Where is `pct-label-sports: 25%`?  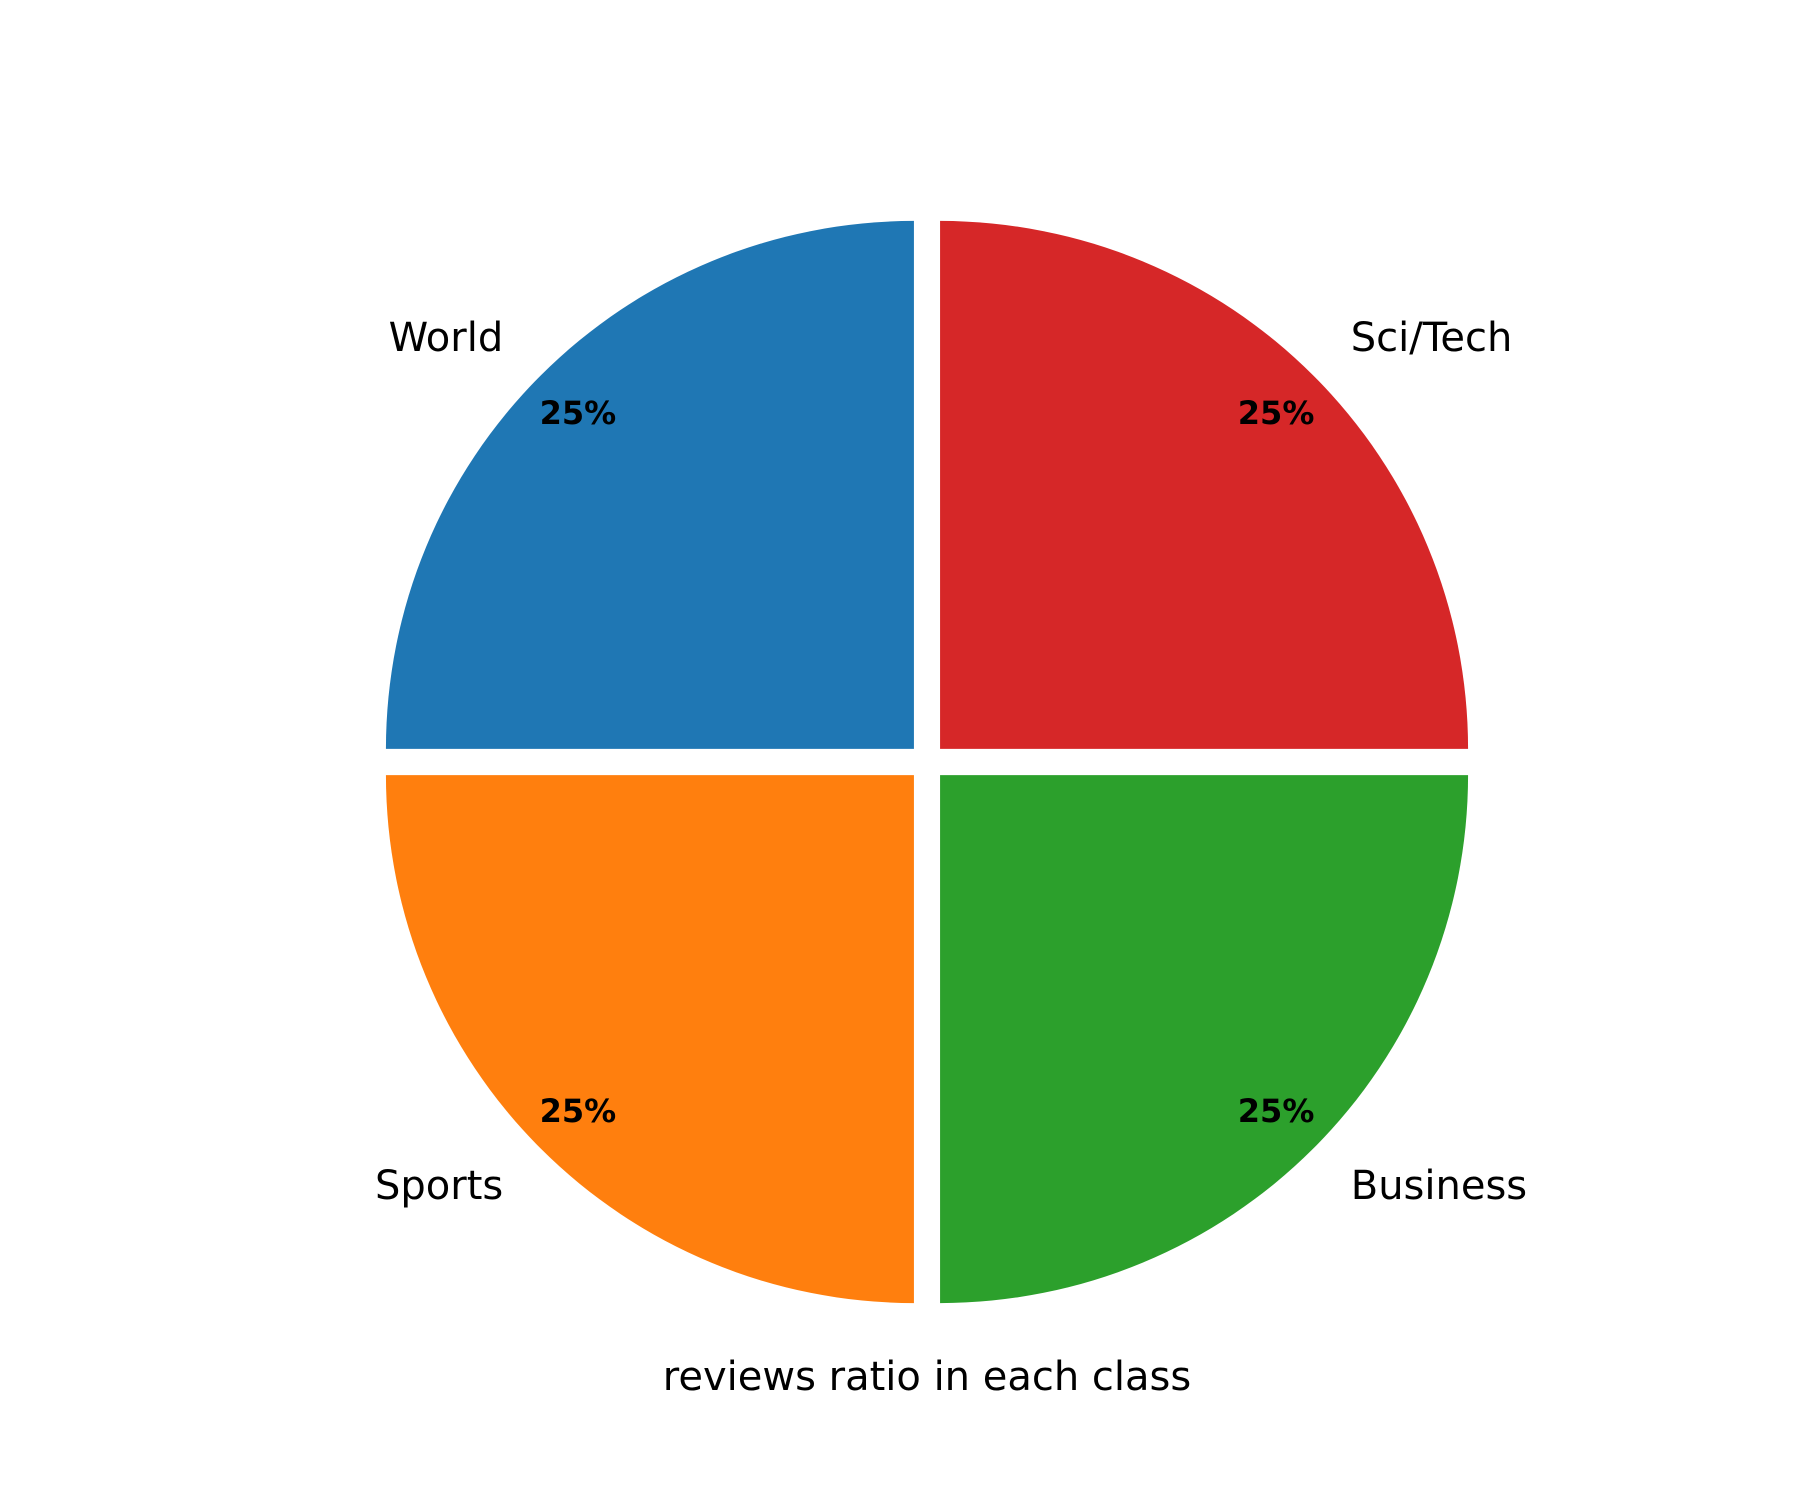
pct-label-sports: 25% is located at coordinates (578, 1111).